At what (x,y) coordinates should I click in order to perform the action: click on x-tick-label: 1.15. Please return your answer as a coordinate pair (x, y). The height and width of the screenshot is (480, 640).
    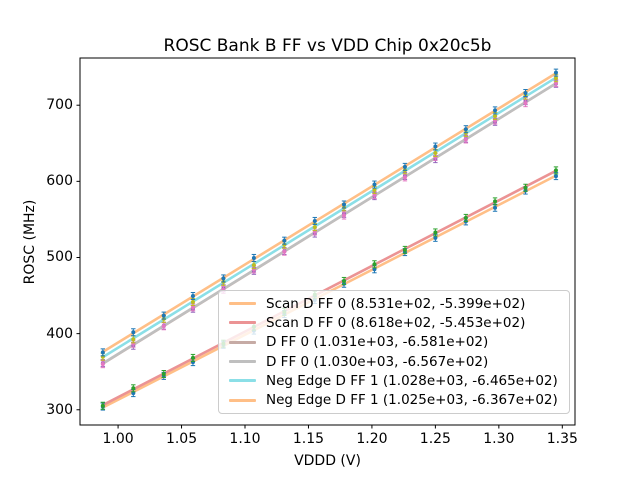
    Looking at the image, I should click on (308, 439).